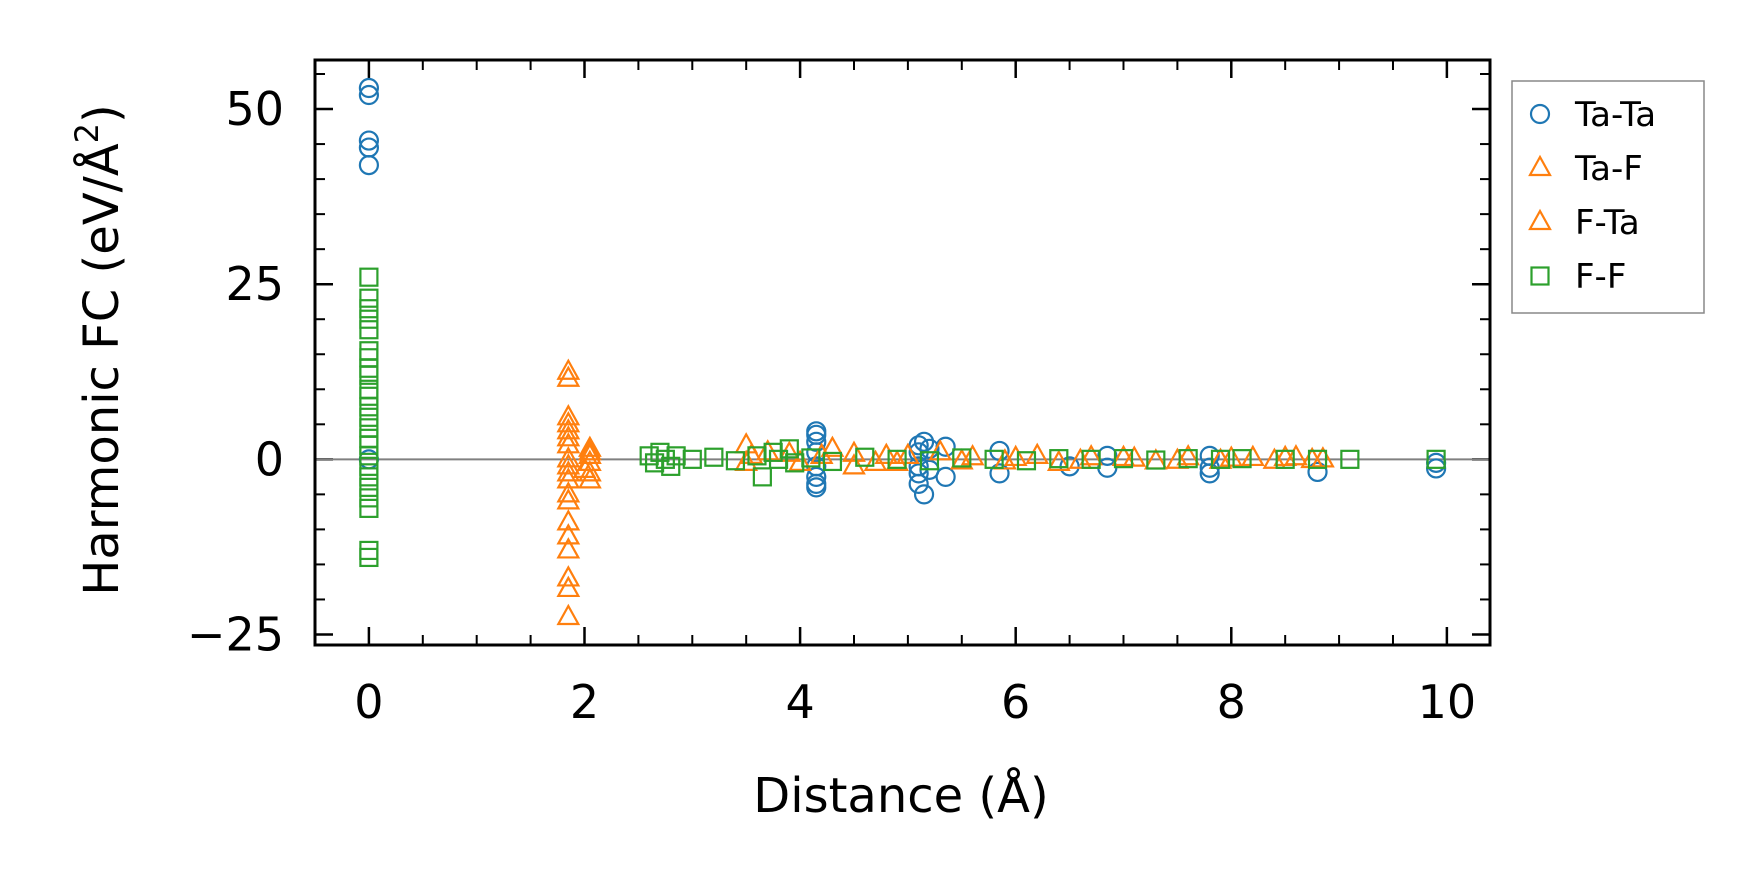  I want to click on legend-marker-ta-ta, so click(1540, 114).